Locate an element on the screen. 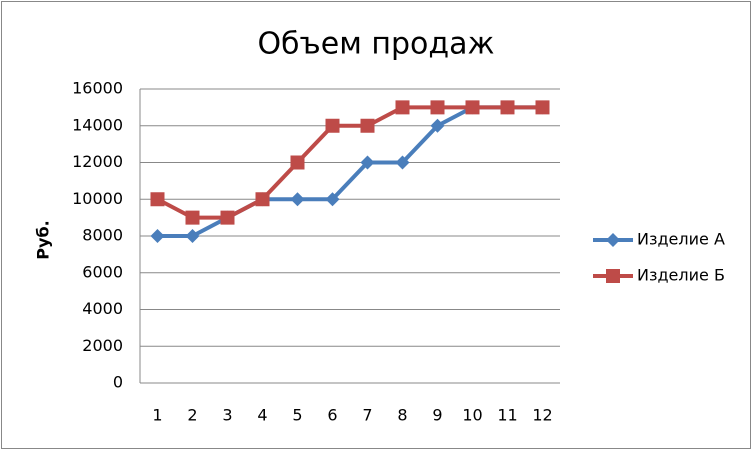 The width and height of the screenshot is (753, 451). x-tick-label: 5 is located at coordinates (297, 415).